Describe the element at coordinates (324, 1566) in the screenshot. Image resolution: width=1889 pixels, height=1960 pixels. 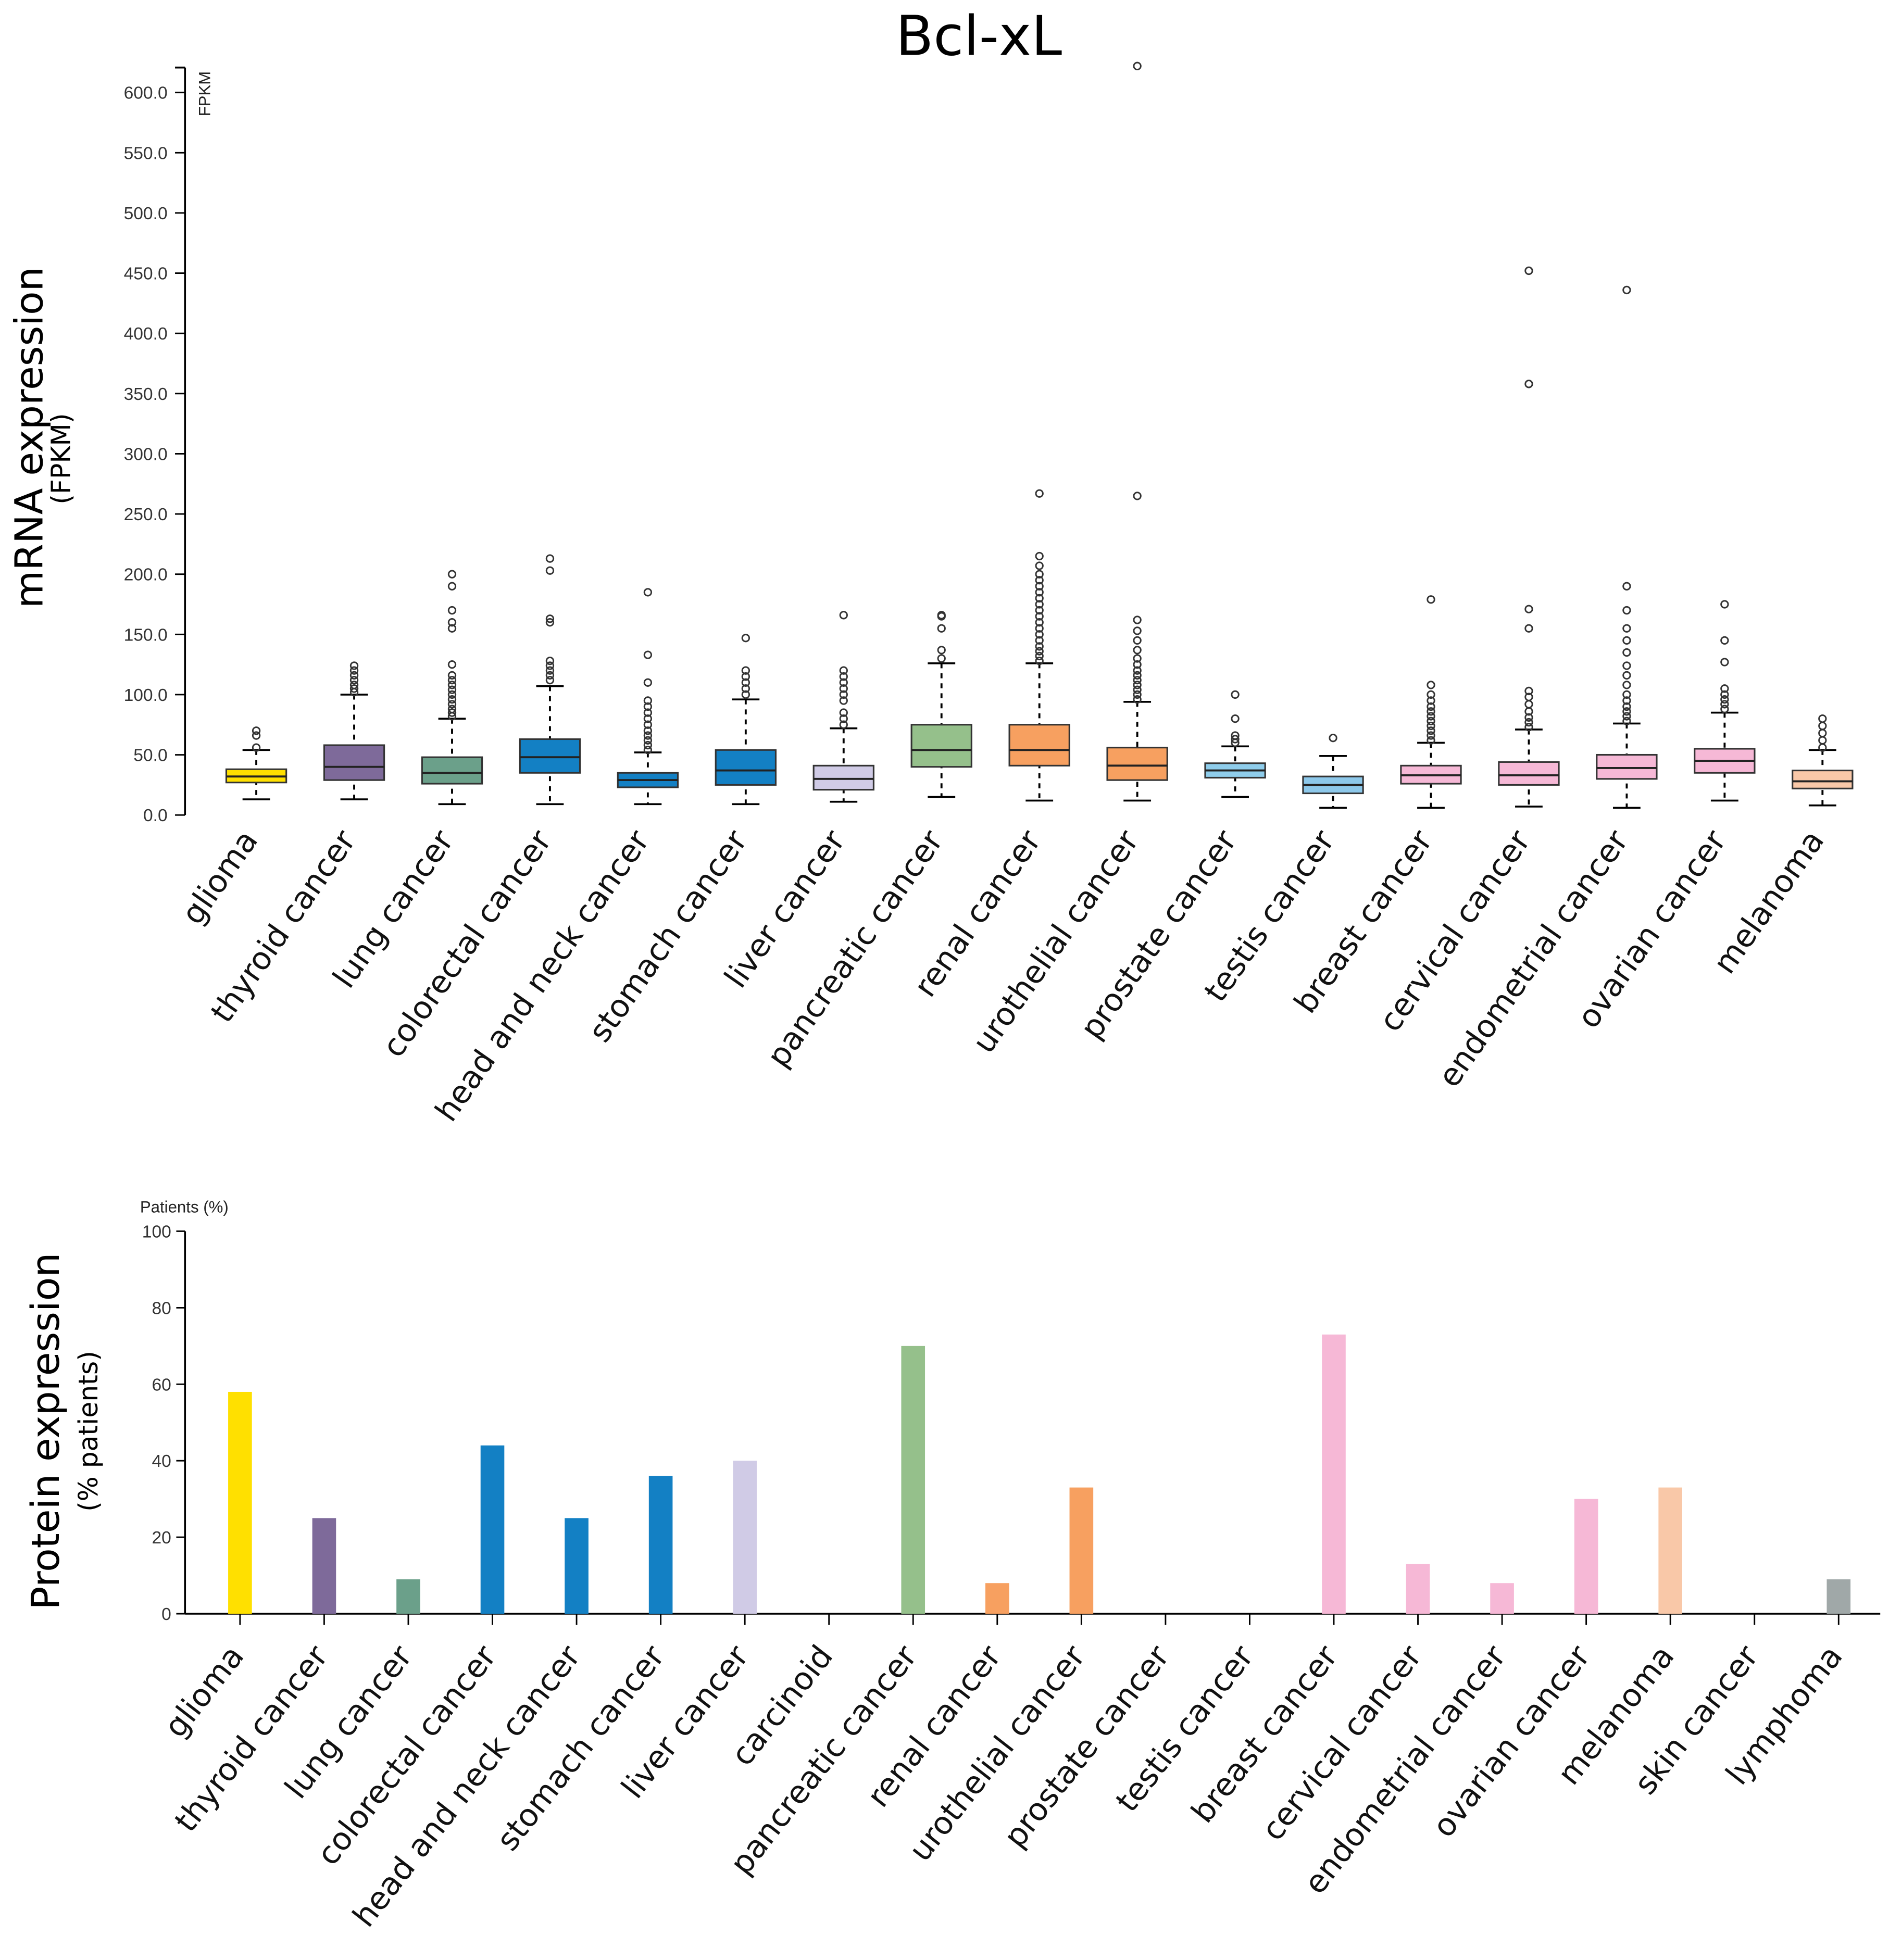
I see `bar-thyroid-cancer` at that location.